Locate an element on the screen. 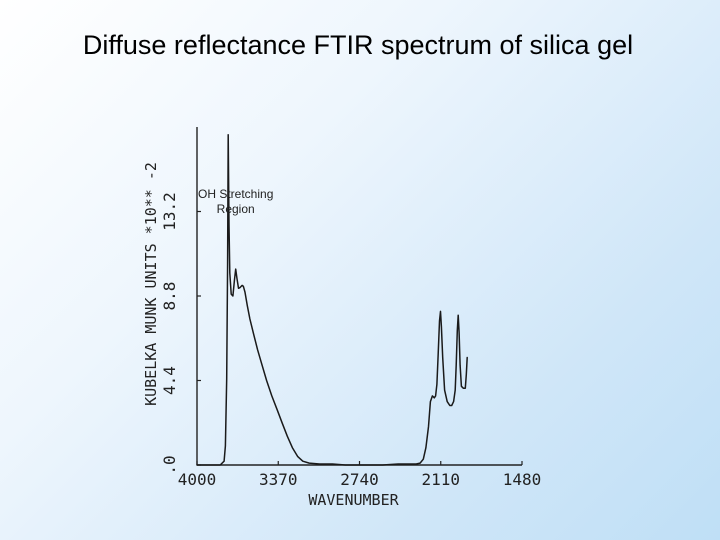 The height and width of the screenshot is (540, 720). y-axis-label: KUBELKA MUNK UNITS *10** -2 is located at coordinates (151, 284).